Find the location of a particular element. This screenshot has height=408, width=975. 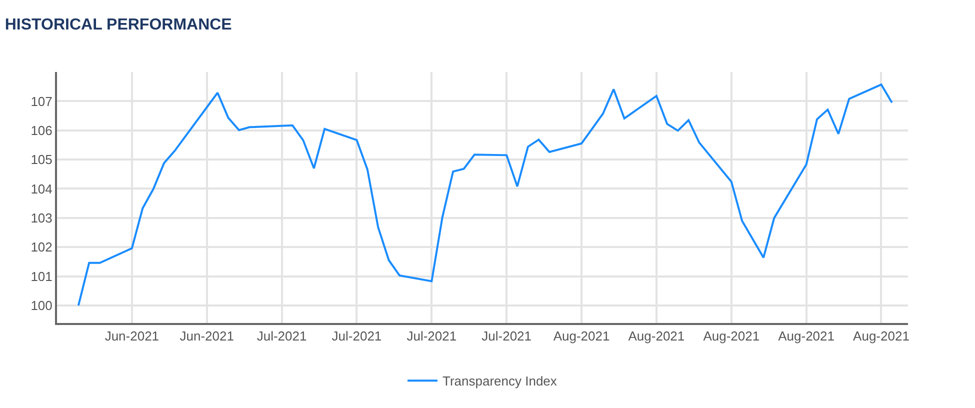

y-tick-label: 105 is located at coordinates (41, 160).